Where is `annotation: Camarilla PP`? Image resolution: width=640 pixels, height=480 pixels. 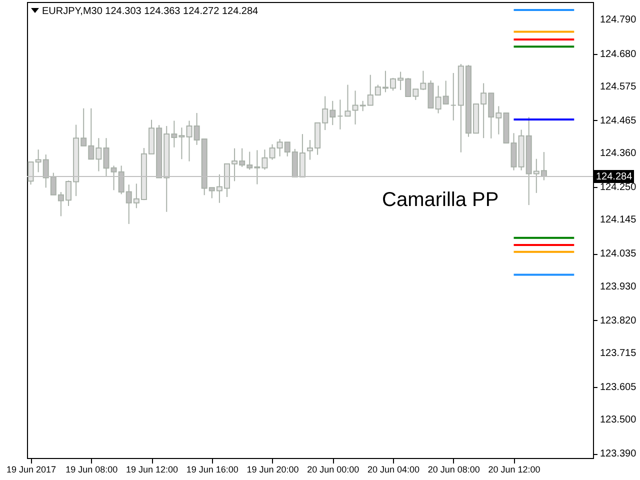
annotation: Camarilla PP is located at coordinates (440, 200).